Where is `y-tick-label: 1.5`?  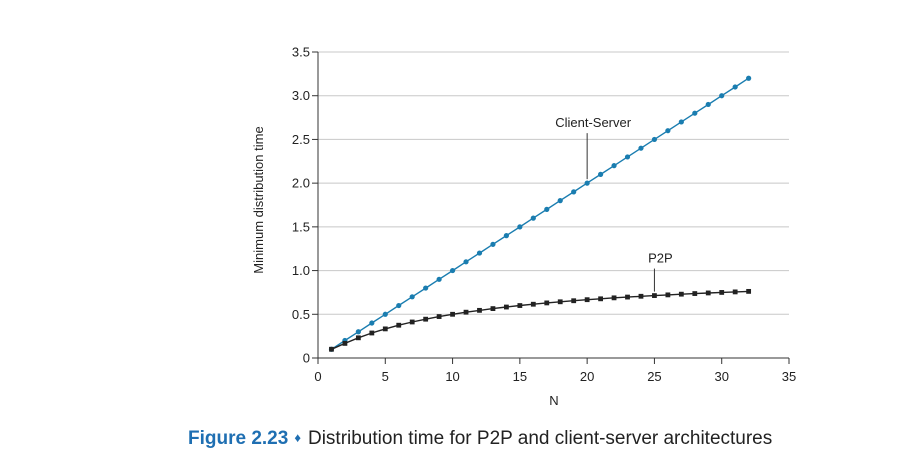
y-tick-label: 1.5 is located at coordinates (301, 226).